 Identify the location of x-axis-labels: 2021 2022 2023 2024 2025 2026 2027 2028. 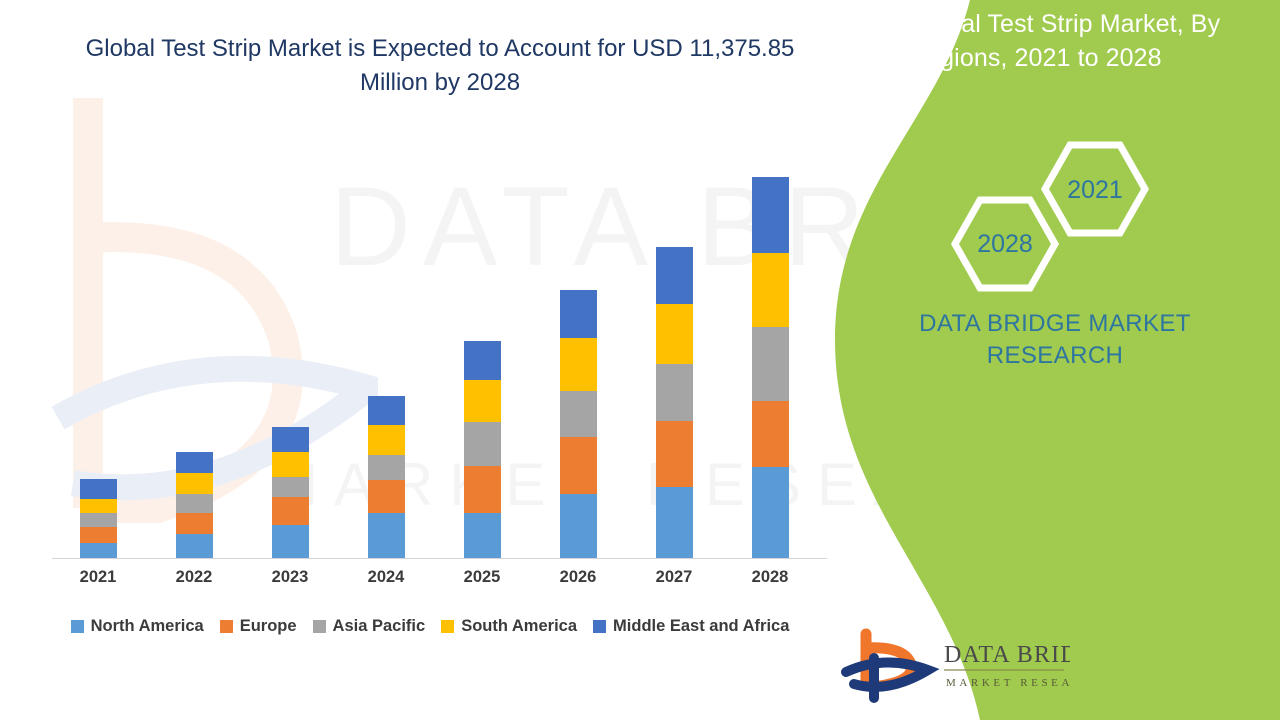
(430, 582).